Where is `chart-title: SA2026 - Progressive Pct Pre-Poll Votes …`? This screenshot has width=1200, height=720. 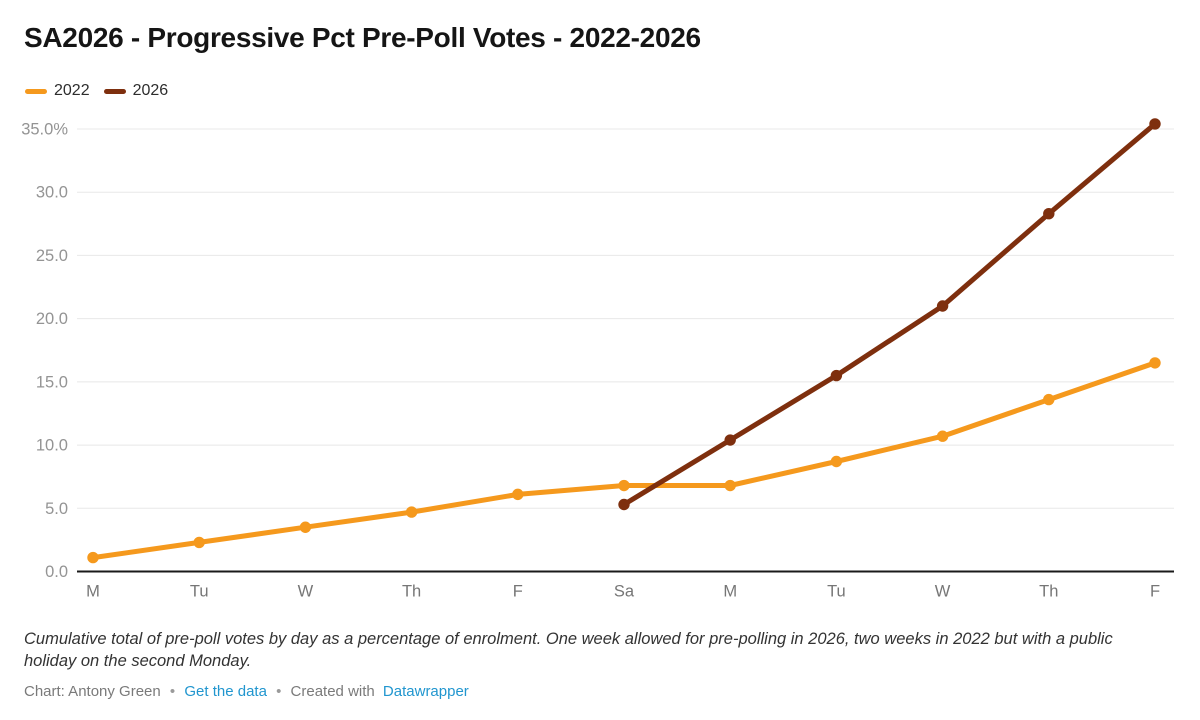 chart-title: SA2026 - Progressive Pct Pre-Poll Votes … is located at coordinates (362, 37).